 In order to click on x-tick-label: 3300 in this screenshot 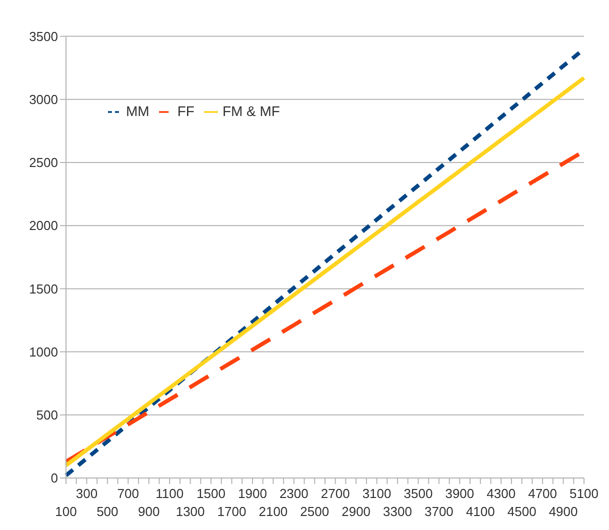, I will do `click(397, 511)`.